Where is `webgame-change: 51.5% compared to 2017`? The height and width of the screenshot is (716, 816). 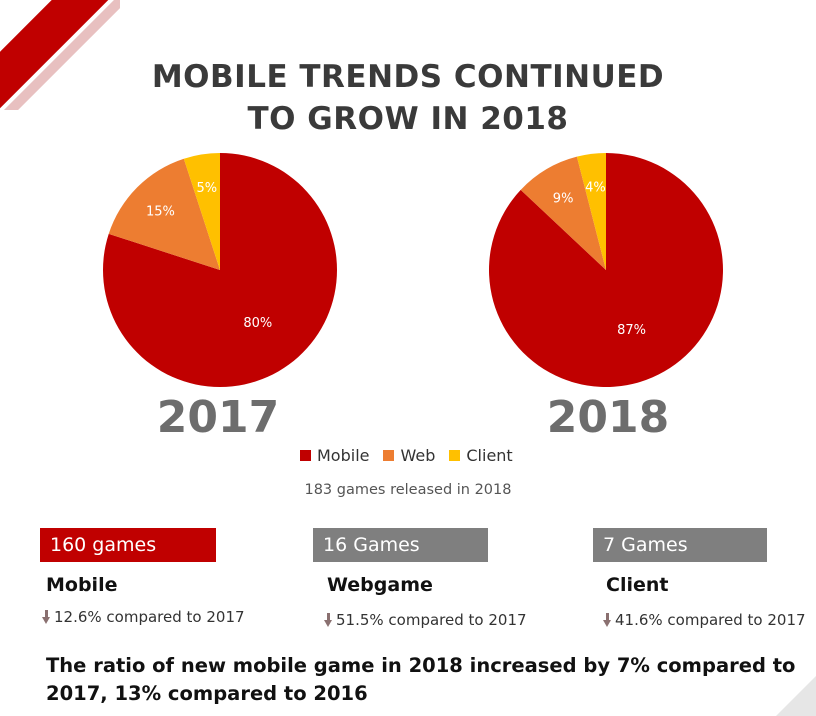
webgame-change: 51.5% compared to 2017 is located at coordinates (425, 620).